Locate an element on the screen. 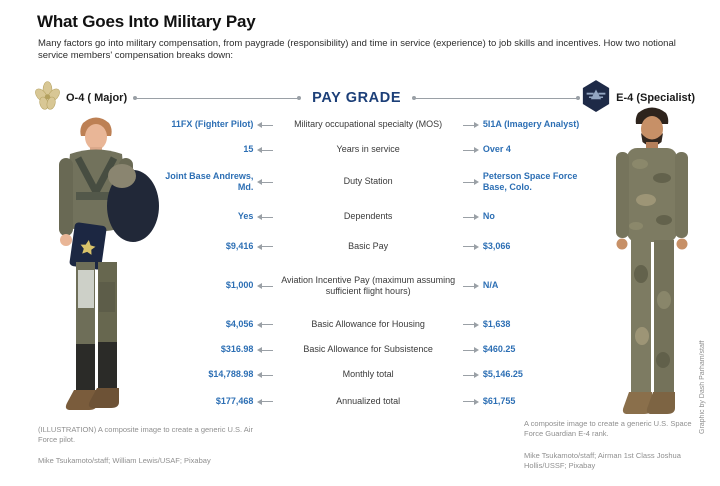 The height and width of the screenshot is (486, 720). comparison-row: $177,468 Annualized total $61,755 is located at coordinates (374, 401).